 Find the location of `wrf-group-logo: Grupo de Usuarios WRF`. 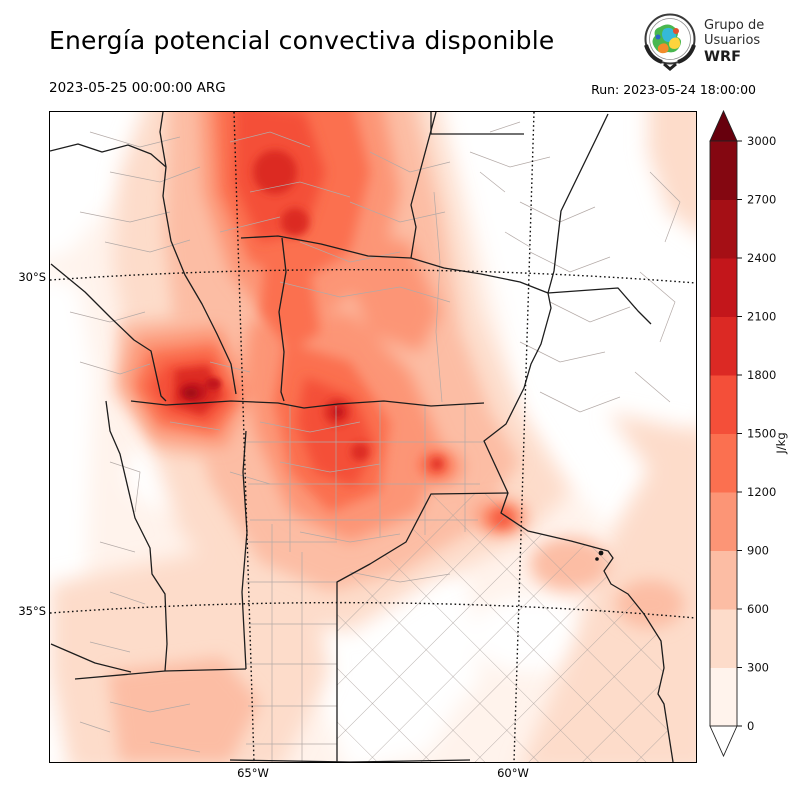

wrf-group-logo: Grupo de Usuarios WRF is located at coordinates (717, 42).